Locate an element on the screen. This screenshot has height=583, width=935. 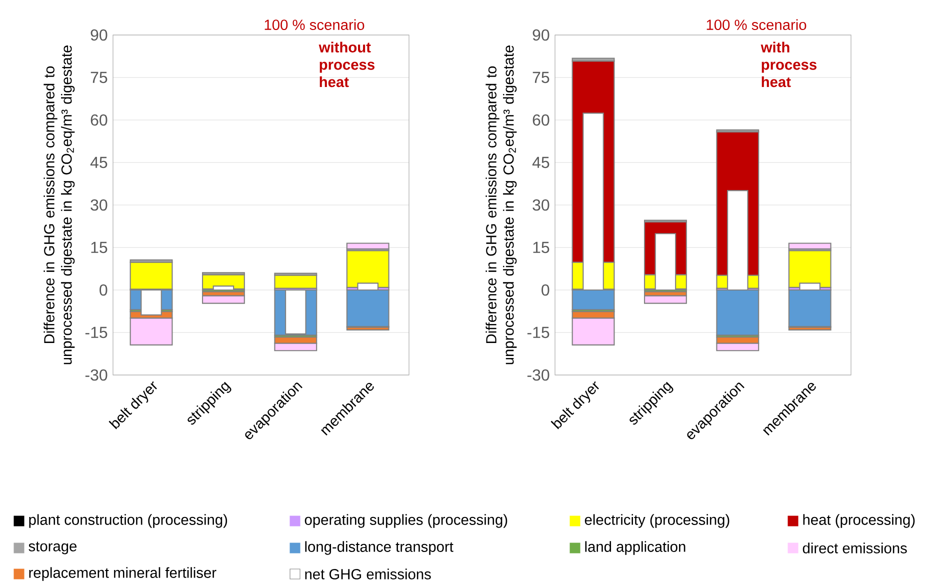
legend-label: heat (processing) is located at coordinates (859, 521).